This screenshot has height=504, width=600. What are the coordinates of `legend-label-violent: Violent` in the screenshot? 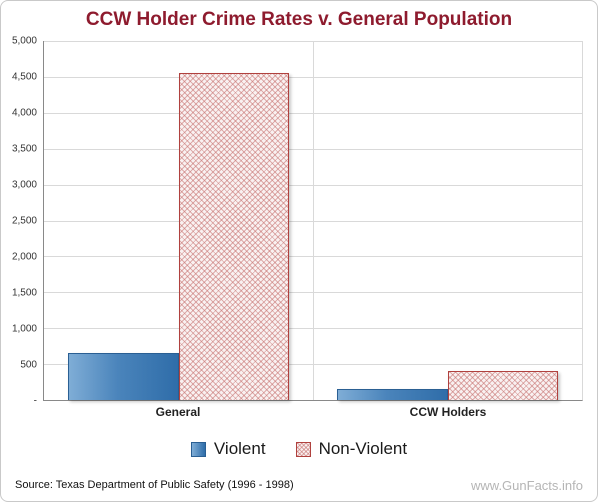 It's located at (239, 448).